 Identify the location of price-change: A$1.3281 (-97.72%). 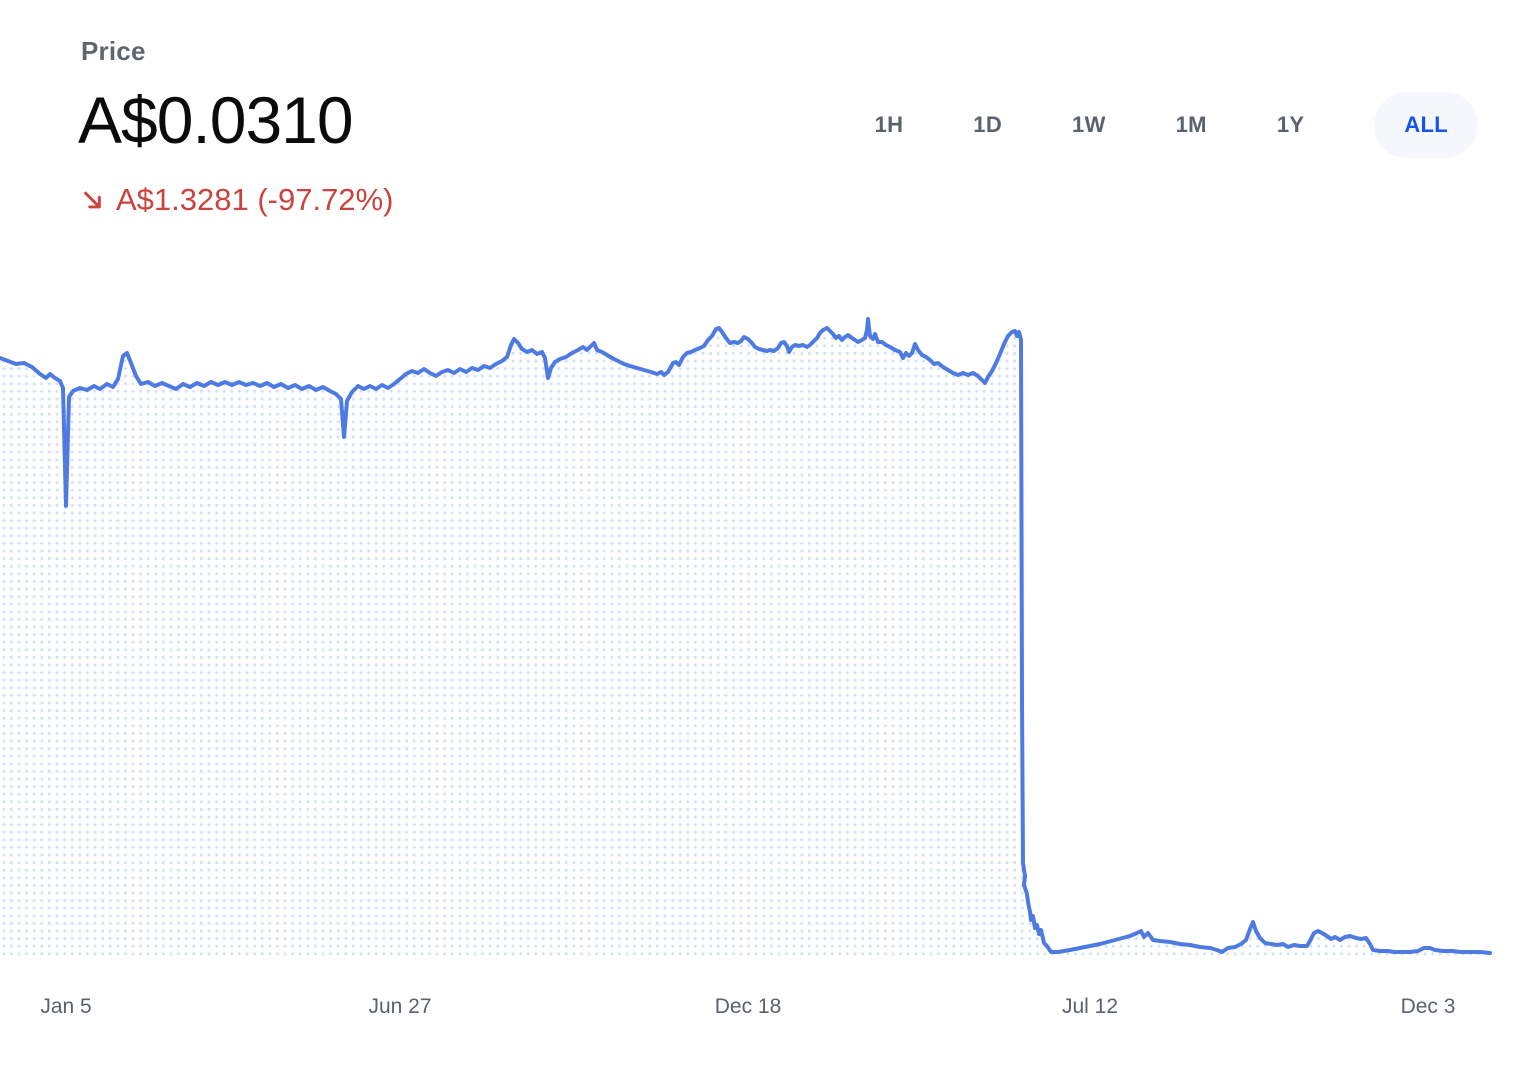
(236, 200).